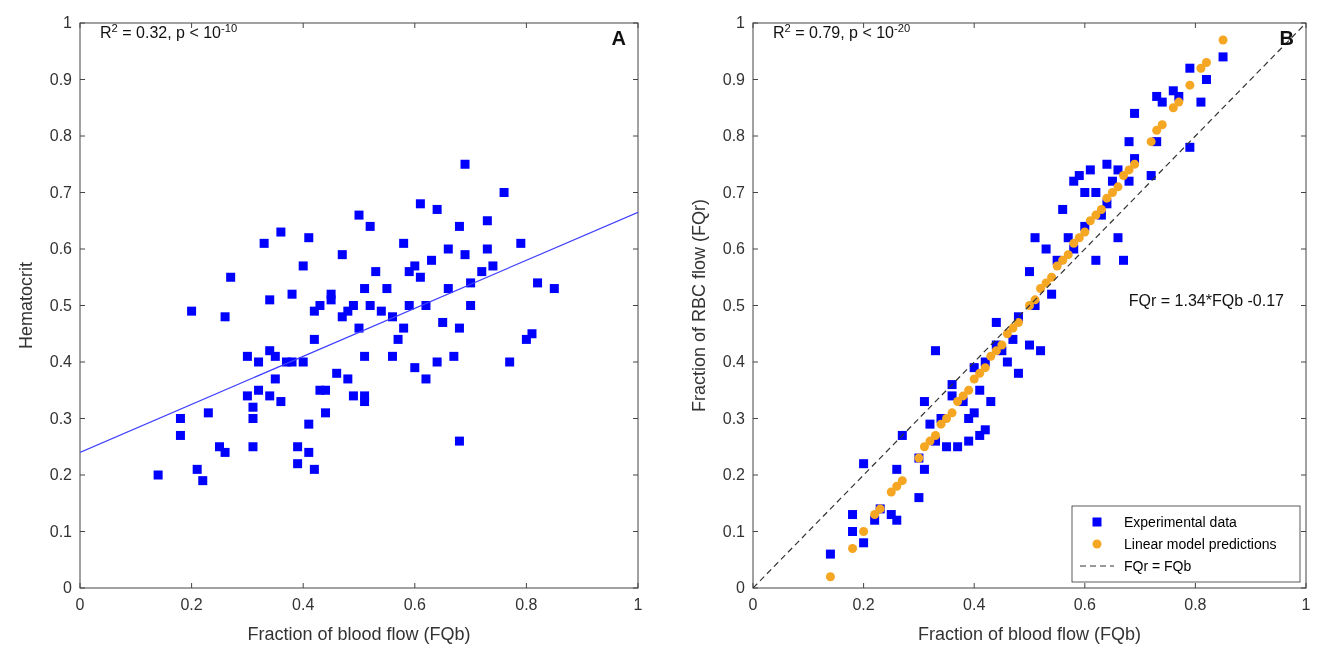 Image resolution: width=1328 pixels, height=652 pixels. Describe the element at coordinates (169, 31) in the screenshot. I see `annotation: R$^{2}$ = 0.32, p < 10$^{-10}$` at that location.